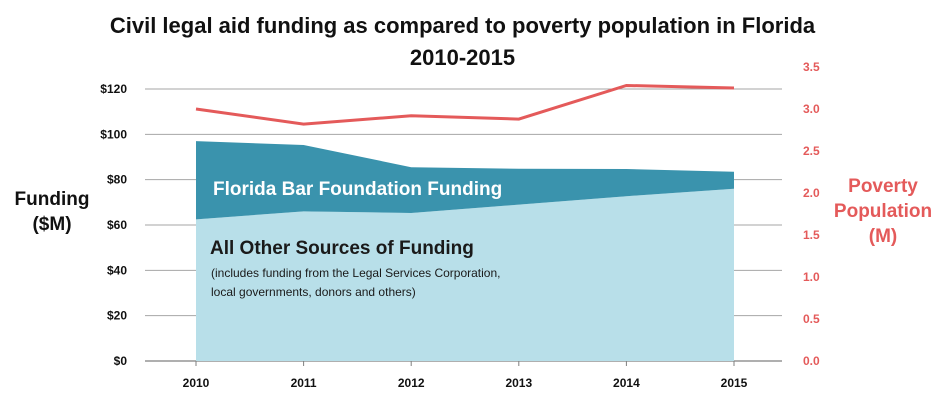 The width and height of the screenshot is (945, 408). I want to click on y-tick-label: $40, so click(117, 270).